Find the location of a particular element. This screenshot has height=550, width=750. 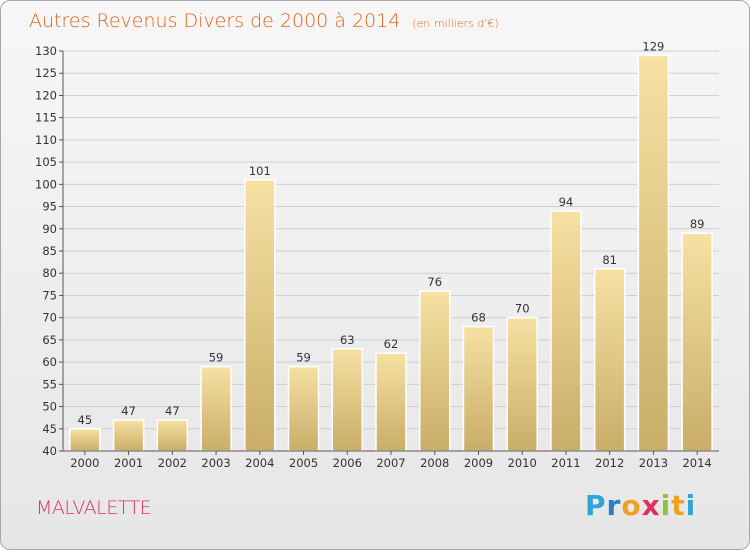

y-tick-label: 80 is located at coordinates (49, 273).